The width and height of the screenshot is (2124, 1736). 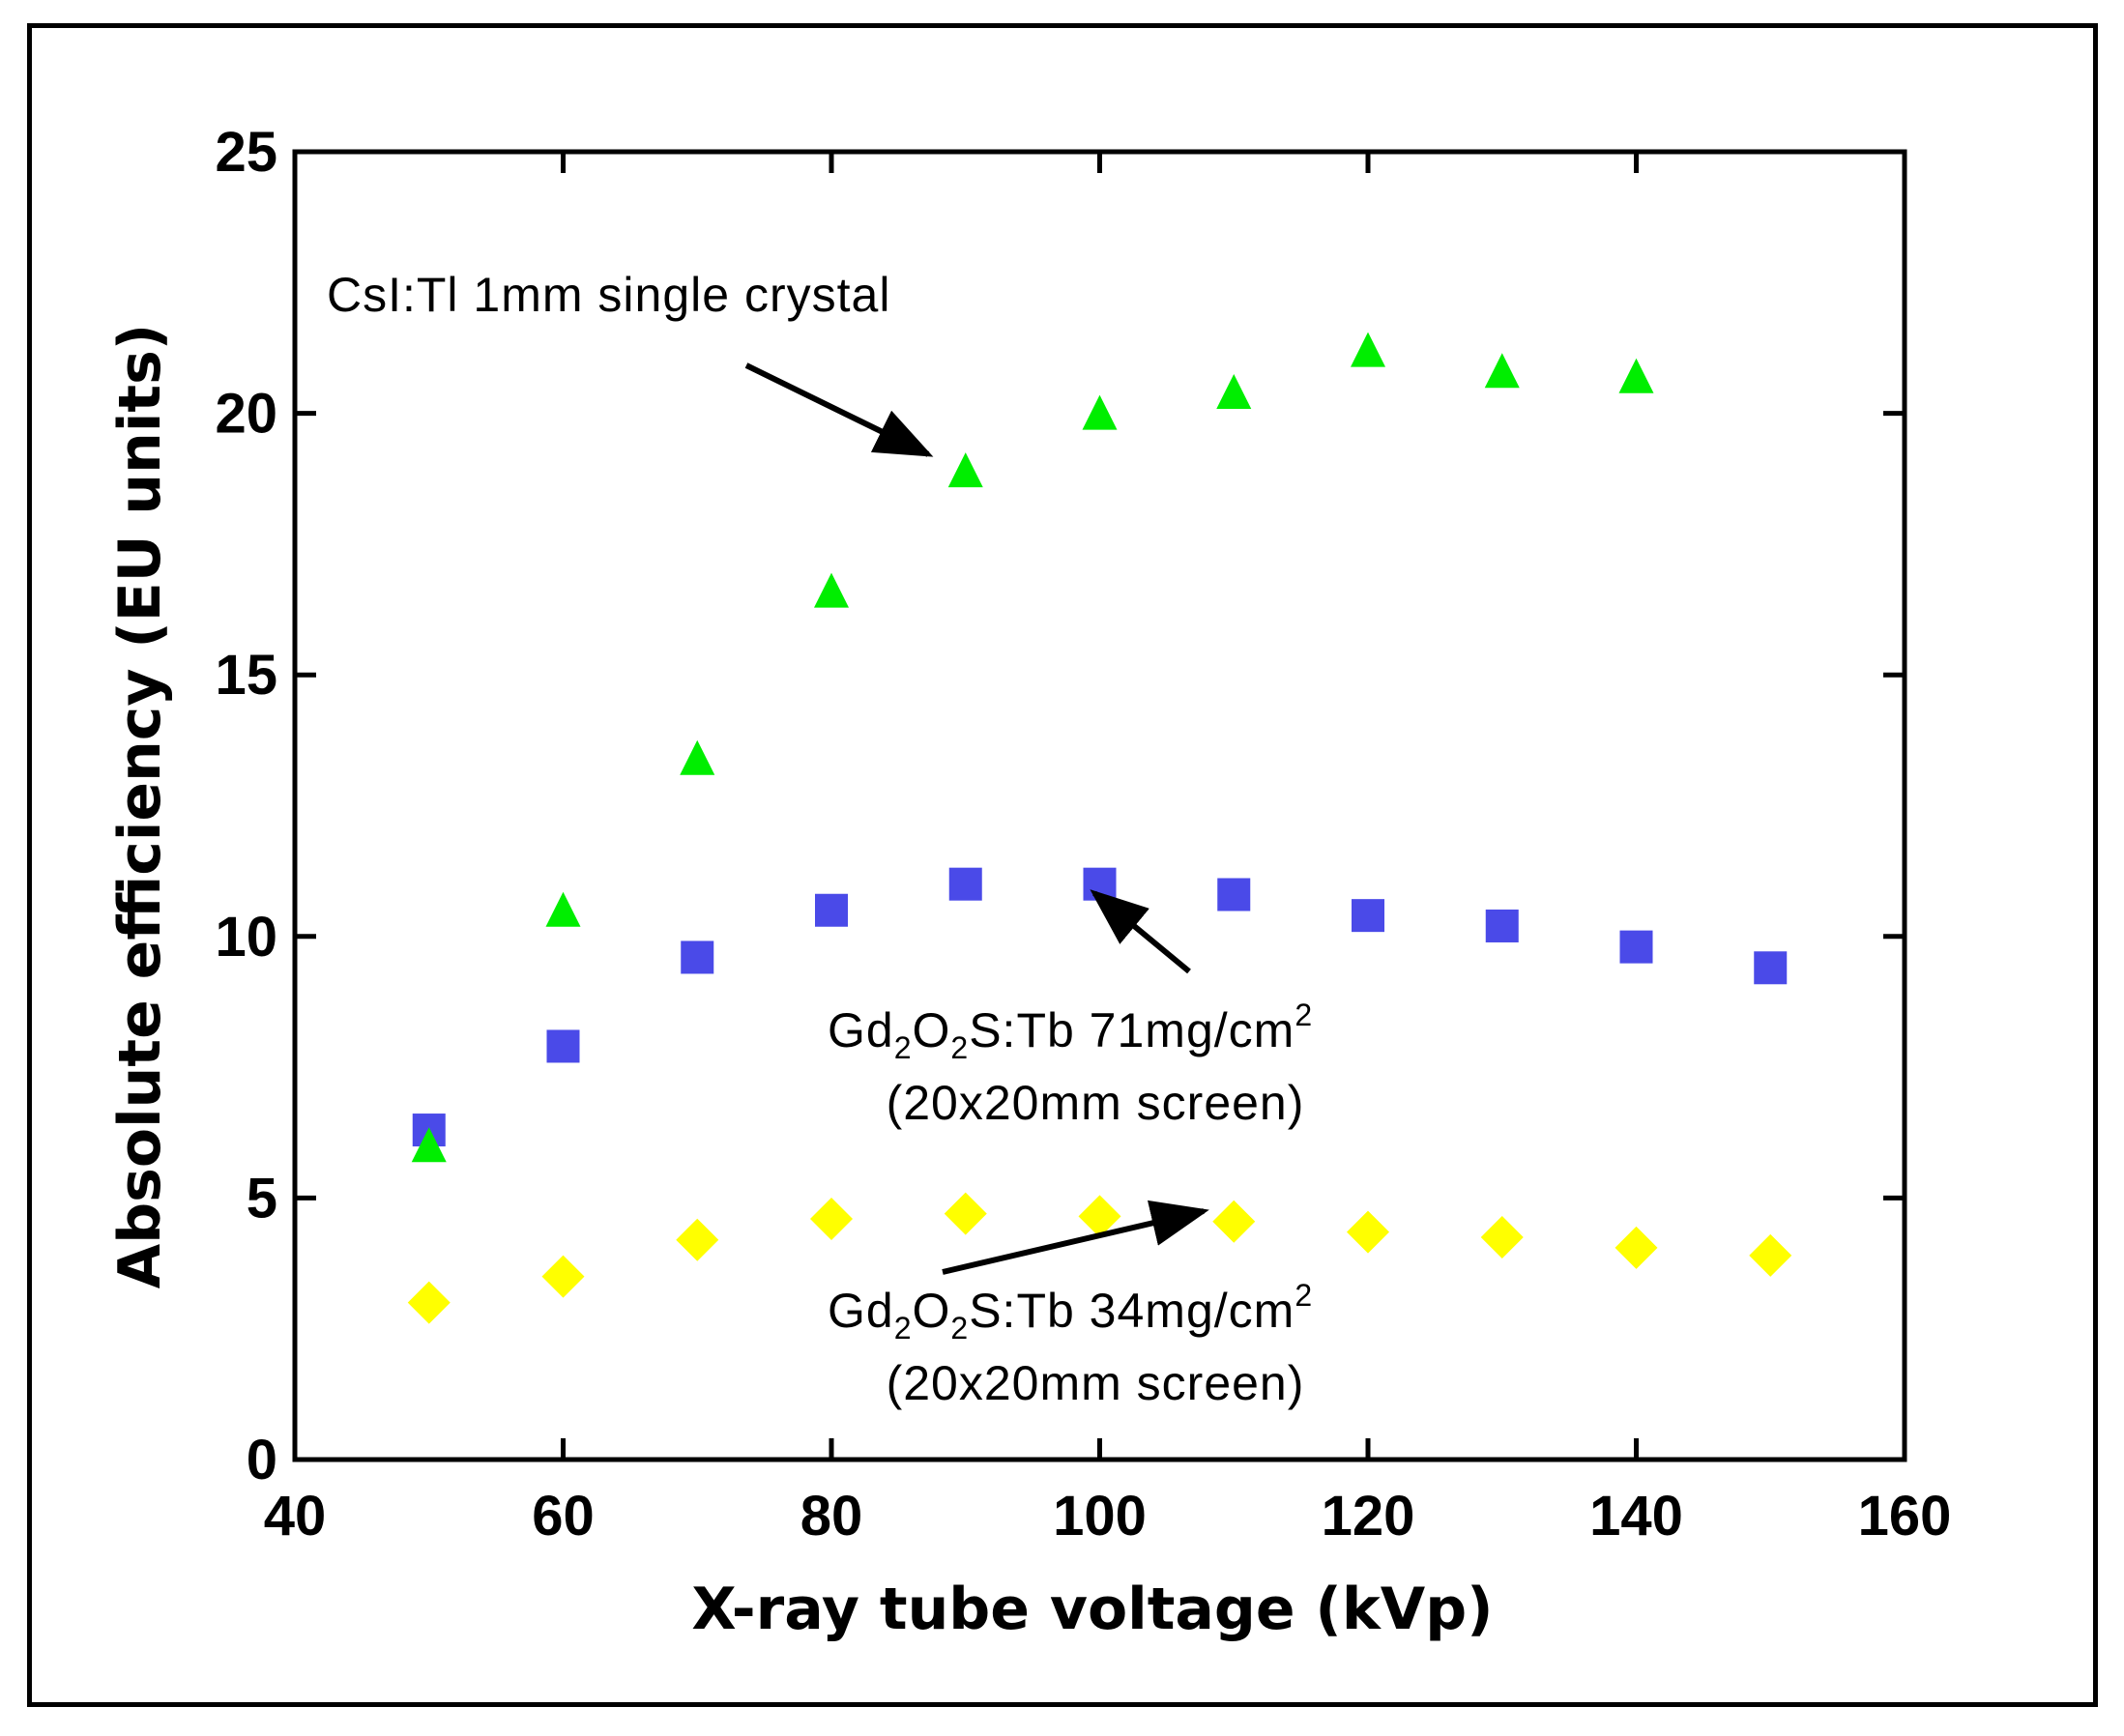 What do you see at coordinates (832, 1516) in the screenshot?
I see `x-tick-label: 80` at bounding box center [832, 1516].